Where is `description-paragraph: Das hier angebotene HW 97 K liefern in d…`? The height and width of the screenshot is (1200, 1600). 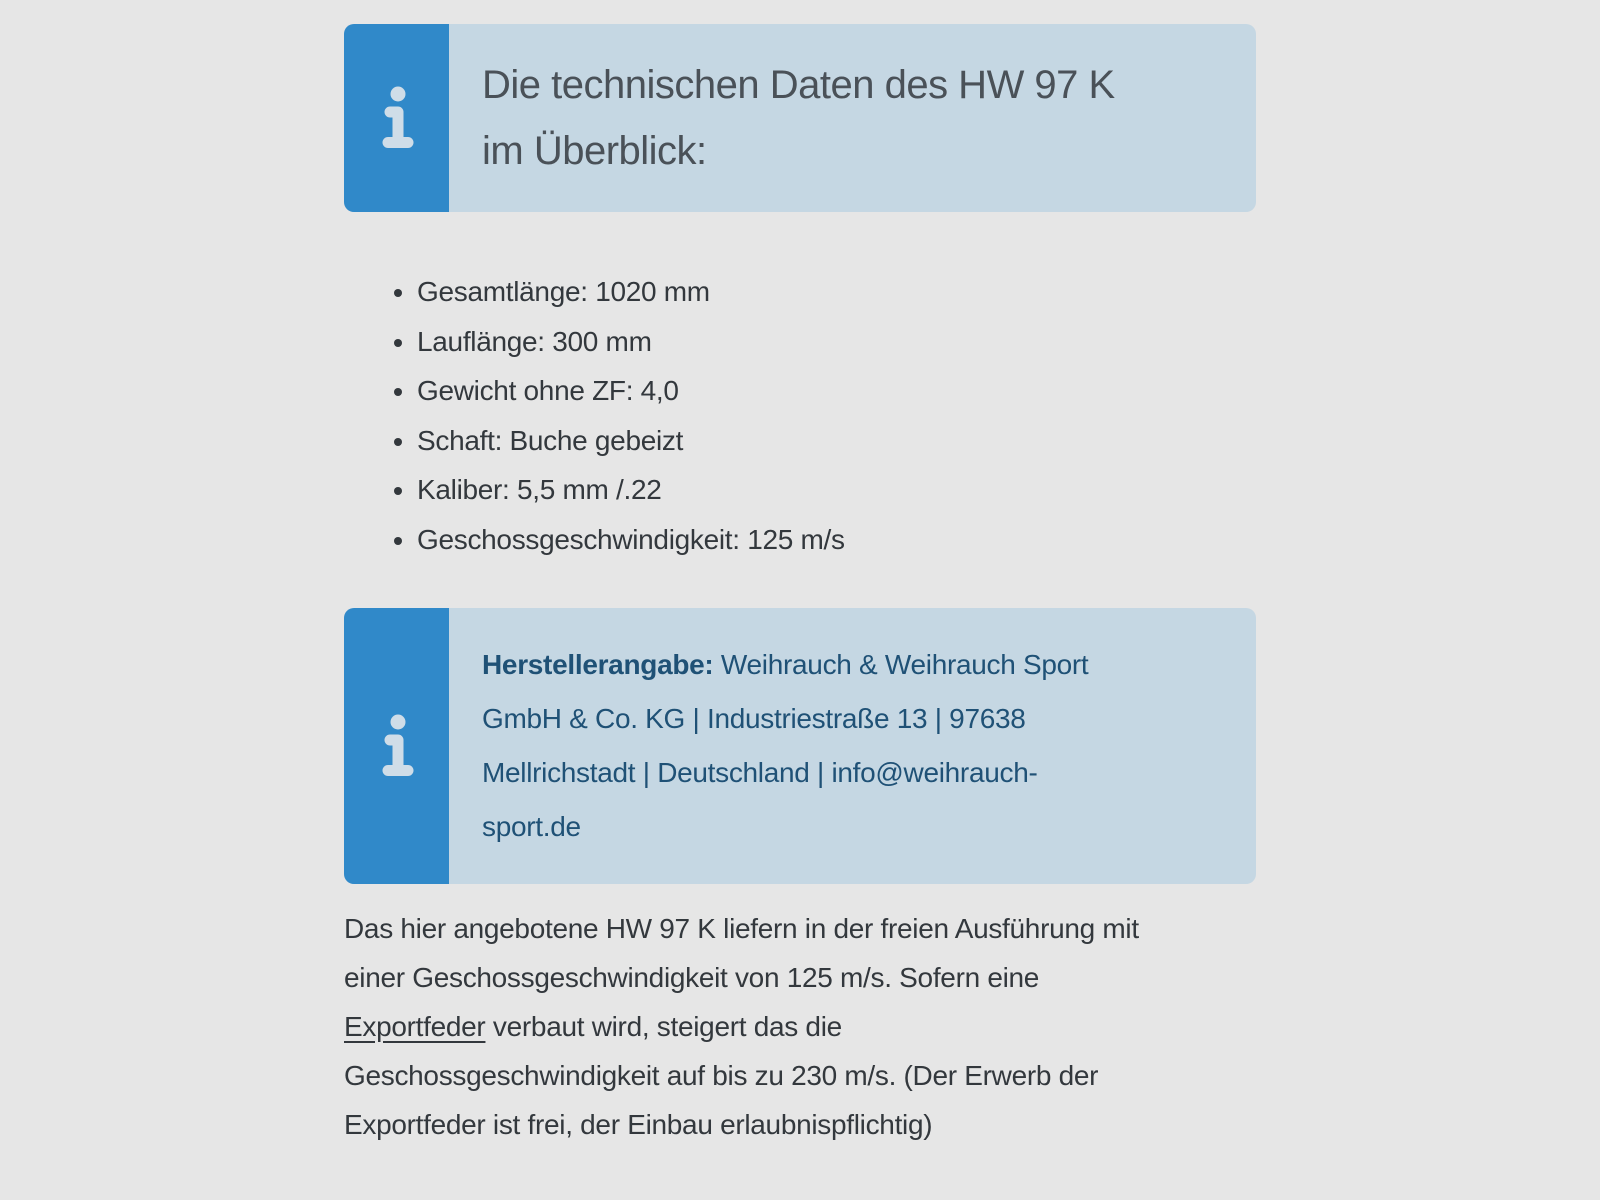
description-paragraph: Das hier angebotene HW 97 K liefern in d… is located at coordinates (819, 1026).